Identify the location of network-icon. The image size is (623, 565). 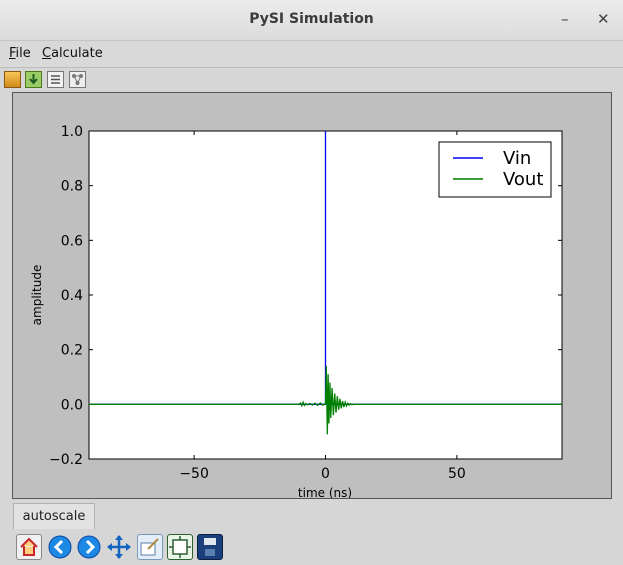
(77, 79).